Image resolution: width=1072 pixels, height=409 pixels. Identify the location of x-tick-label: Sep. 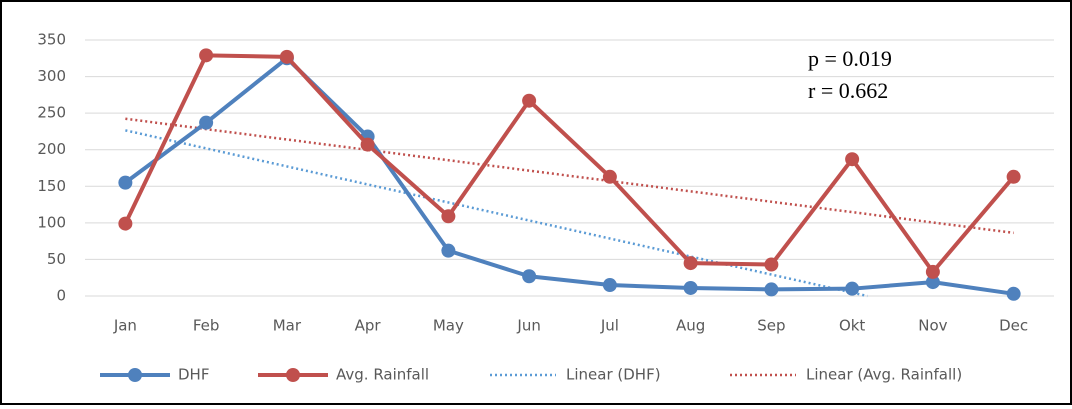
(771, 326).